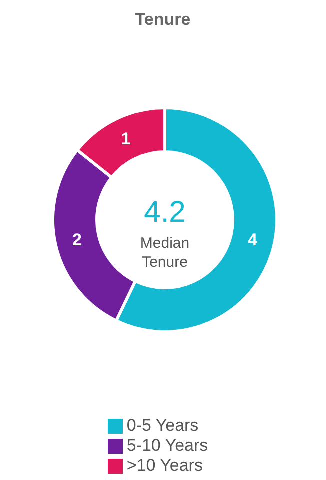 Image resolution: width=326 pixels, height=480 pixels. I want to click on data-label: 1, so click(126, 138).